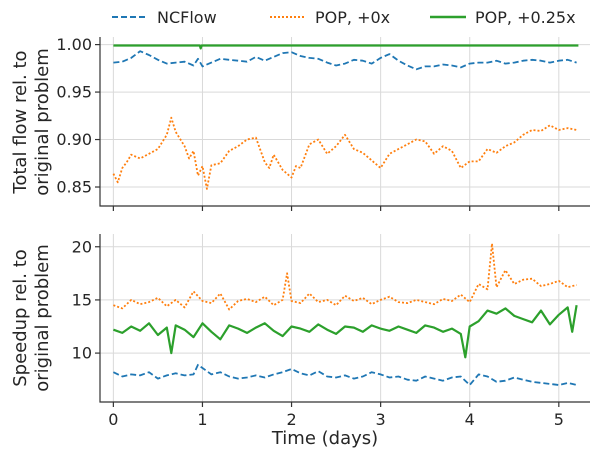  What do you see at coordinates (82, 299) in the screenshot?
I see `ytick-label: 15` at bounding box center [82, 299].